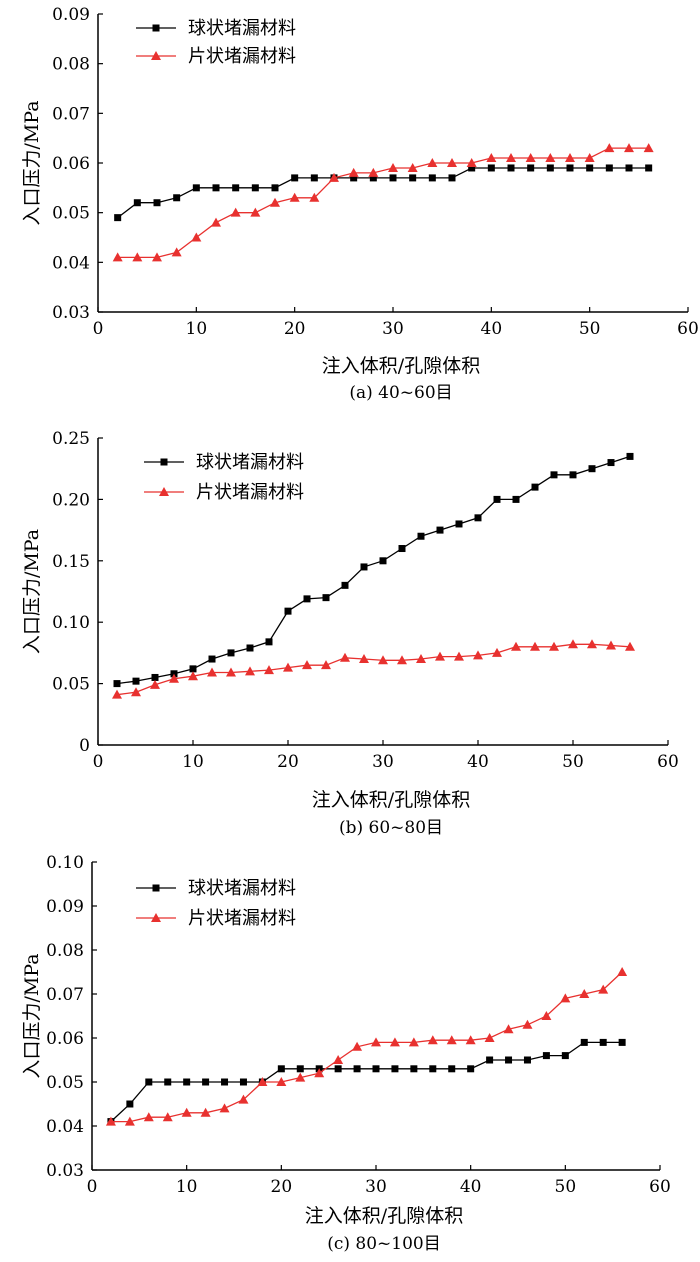 Image resolution: width=700 pixels, height=1262 pixels. I want to click on y-tick-label: 0, so click(84, 746).